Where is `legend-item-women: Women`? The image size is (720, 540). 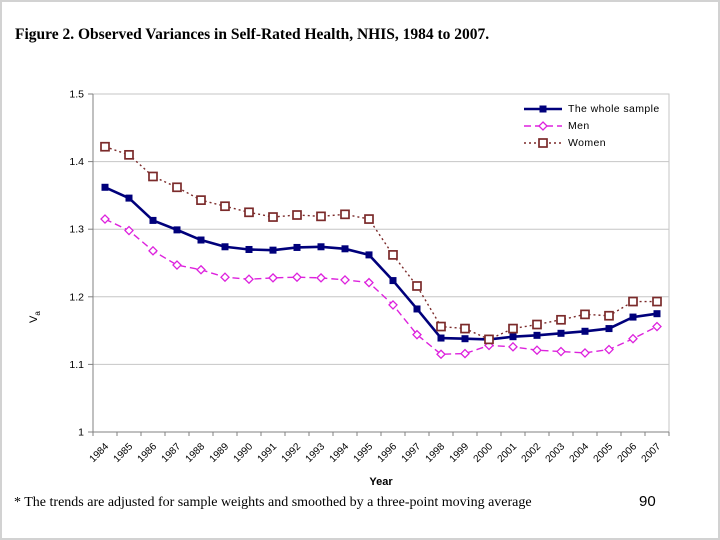 legend-item-women: Women is located at coordinates (591, 142).